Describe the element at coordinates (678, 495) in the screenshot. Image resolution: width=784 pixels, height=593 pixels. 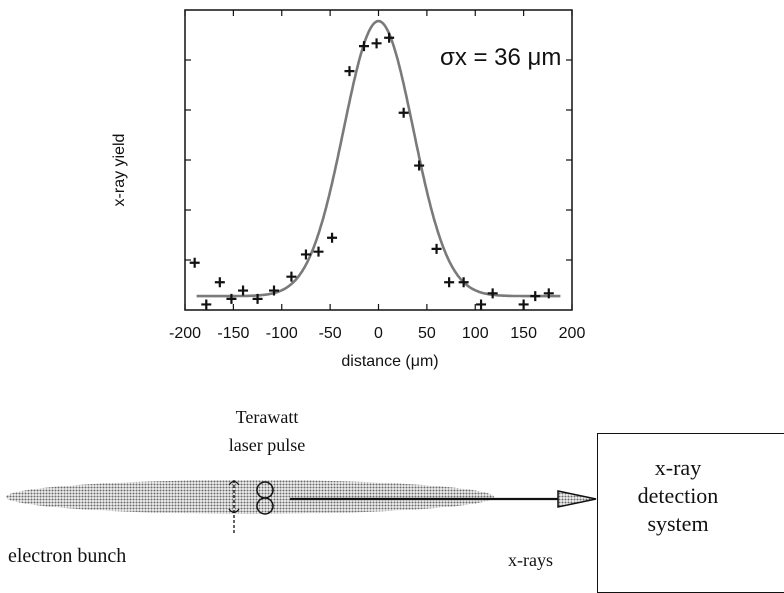
I see `detector-label-line2: detection` at that location.